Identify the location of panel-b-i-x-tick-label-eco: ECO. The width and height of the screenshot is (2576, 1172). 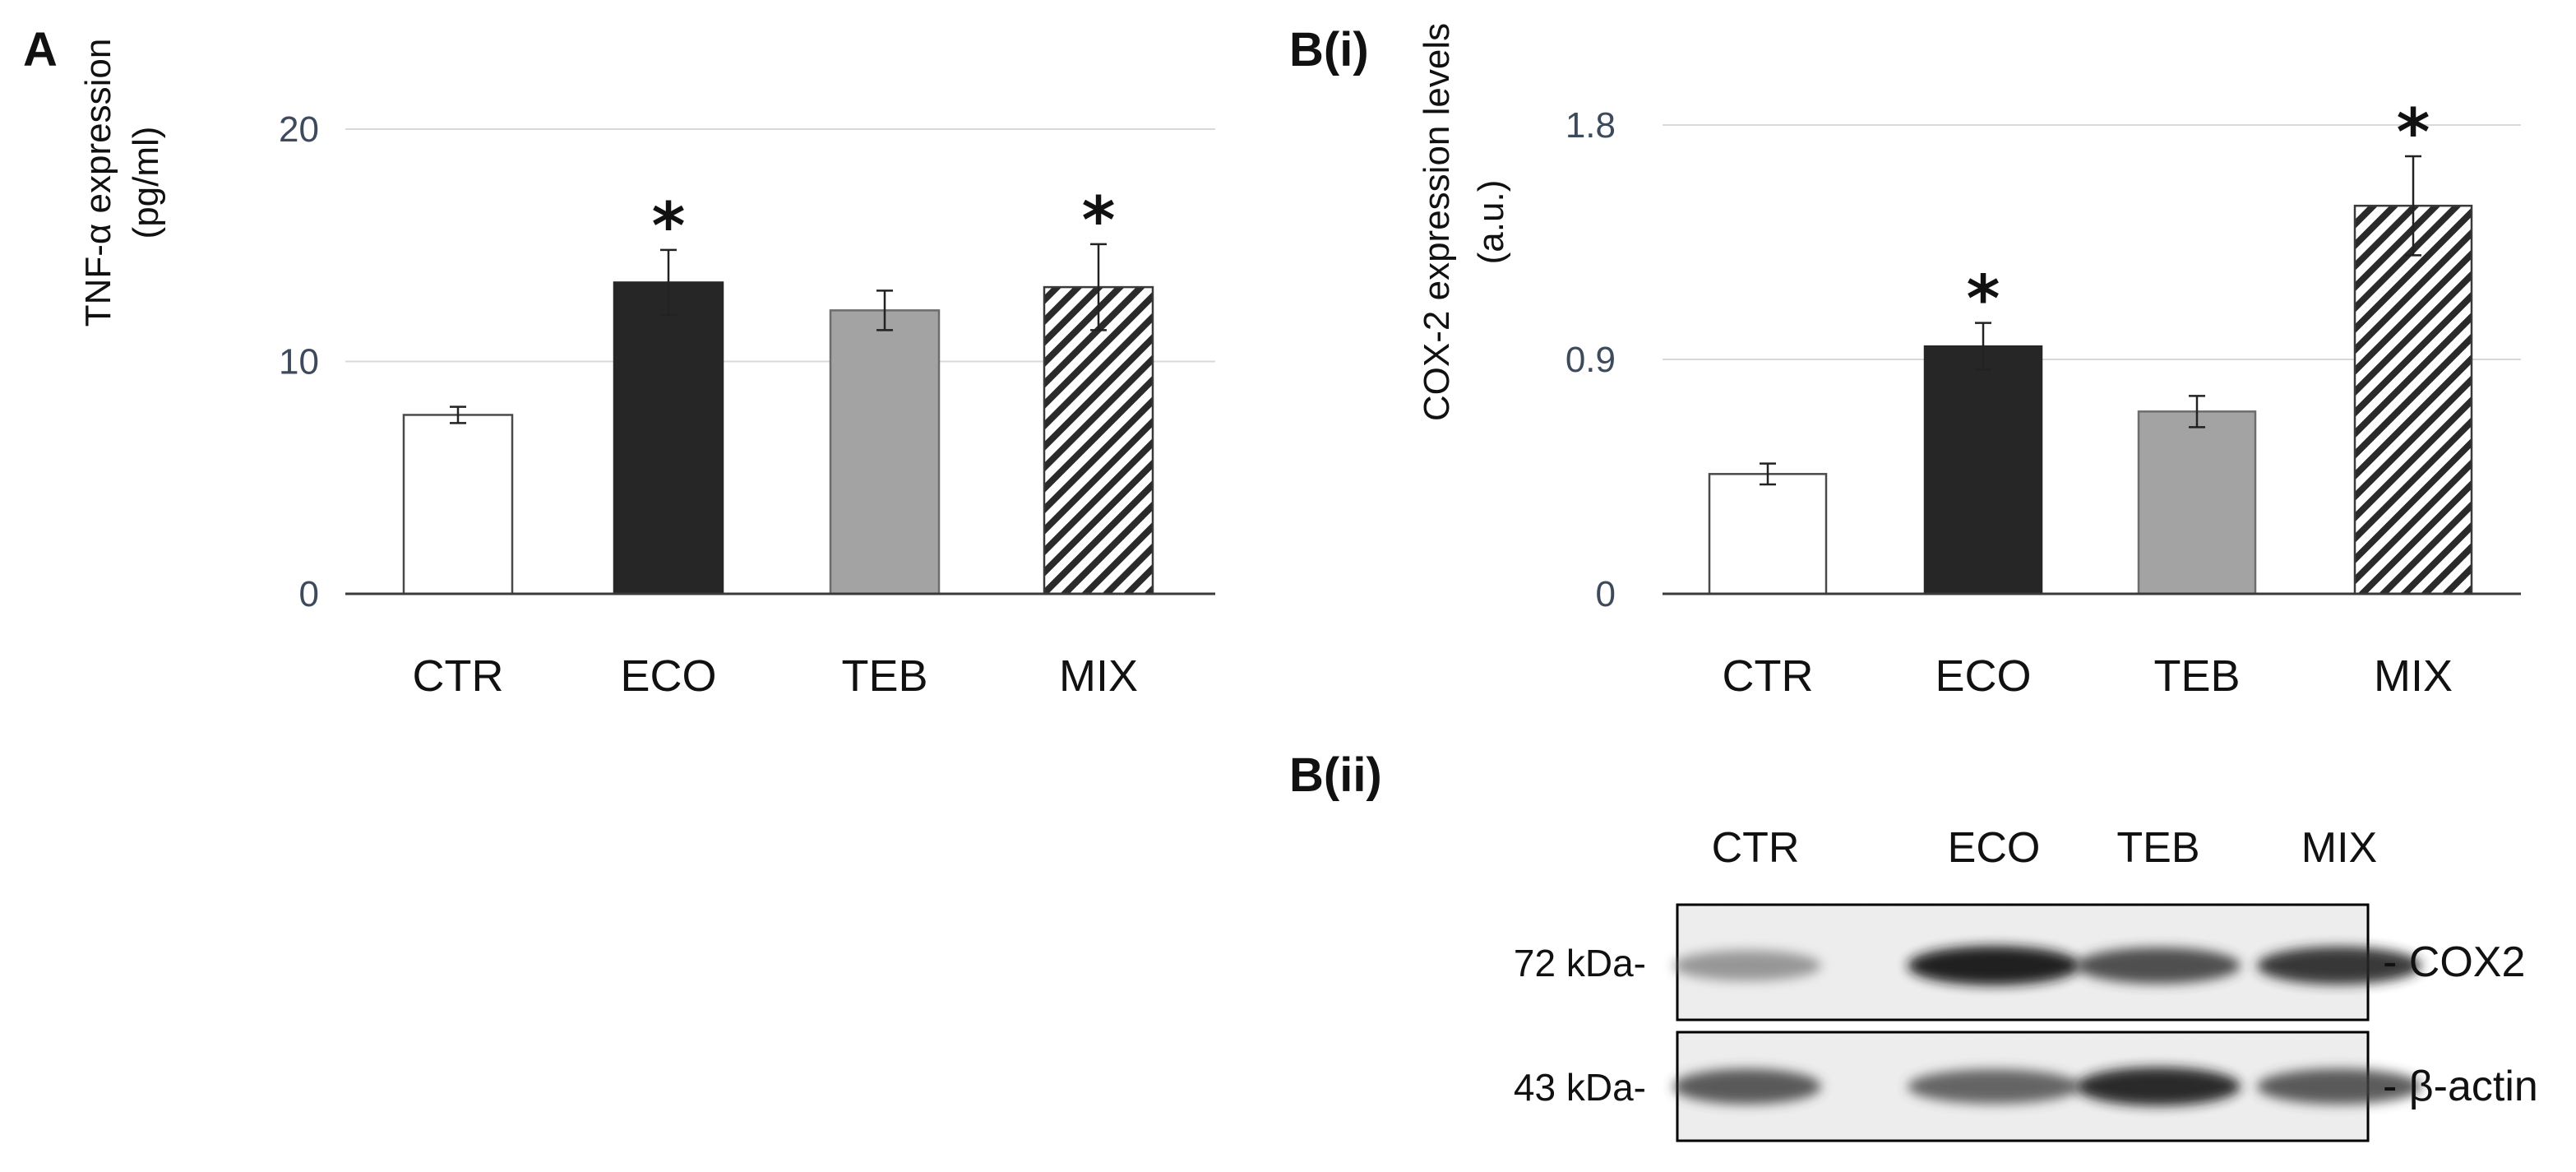
(1983, 676).